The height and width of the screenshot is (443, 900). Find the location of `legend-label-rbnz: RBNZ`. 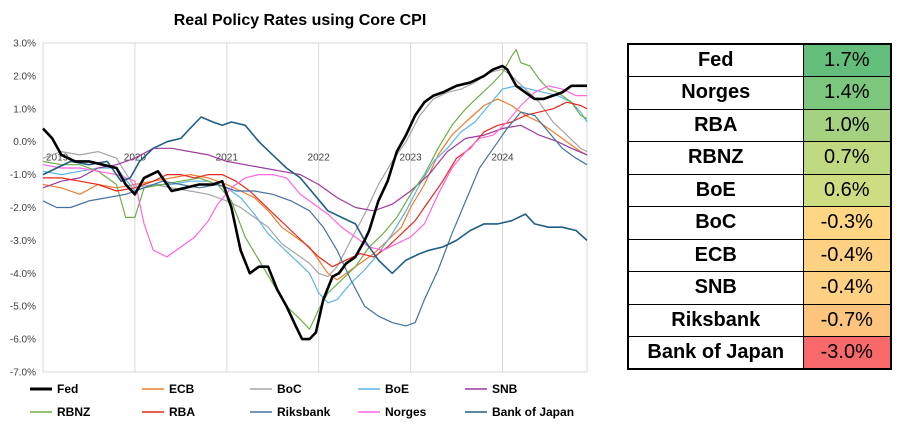

legend-label-rbnz: RBNZ is located at coordinates (73, 412).